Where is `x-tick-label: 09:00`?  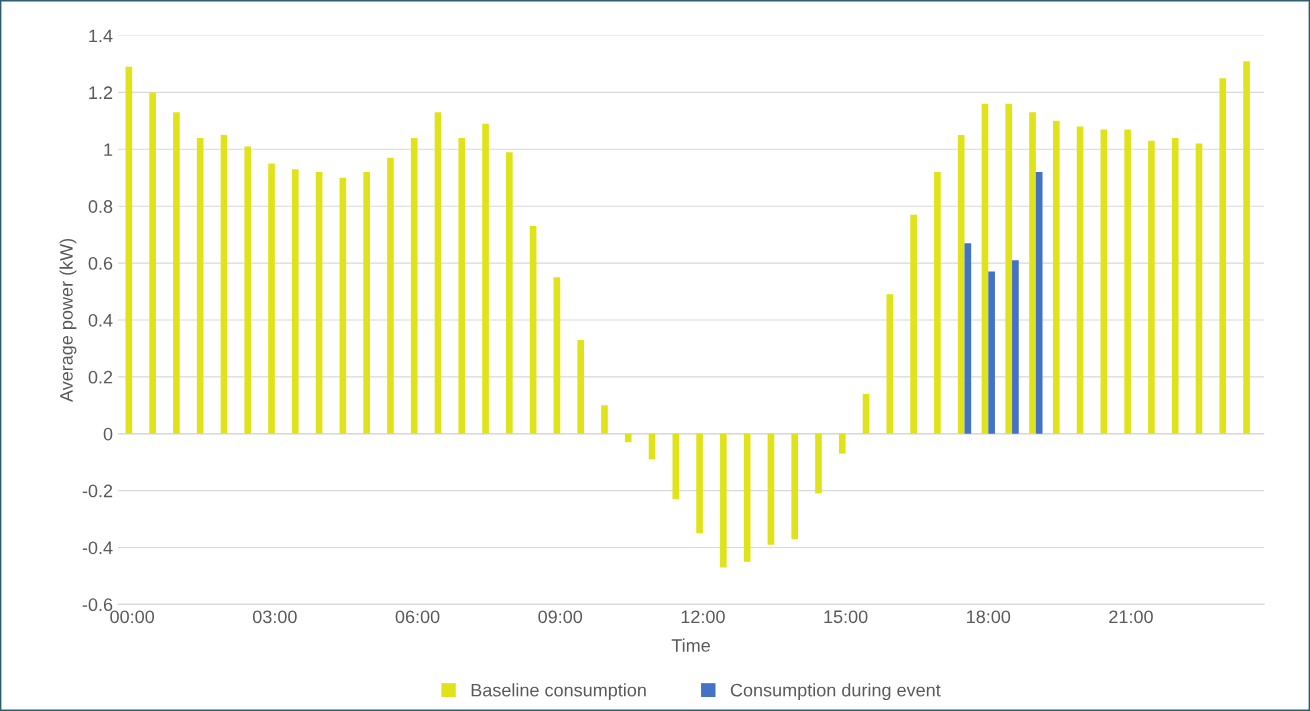 x-tick-label: 09:00 is located at coordinates (560, 617).